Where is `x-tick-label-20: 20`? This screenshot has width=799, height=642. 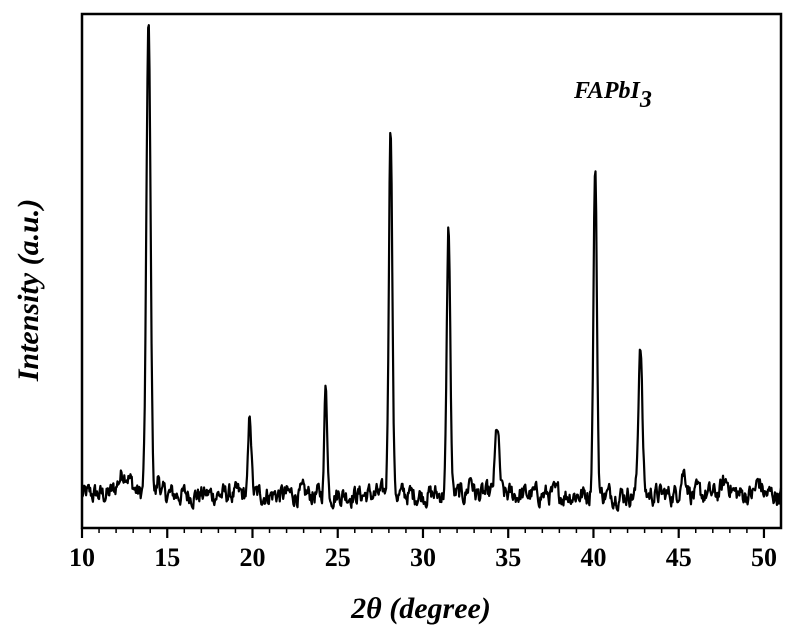 x-tick-label-20: 20 is located at coordinates (252, 557).